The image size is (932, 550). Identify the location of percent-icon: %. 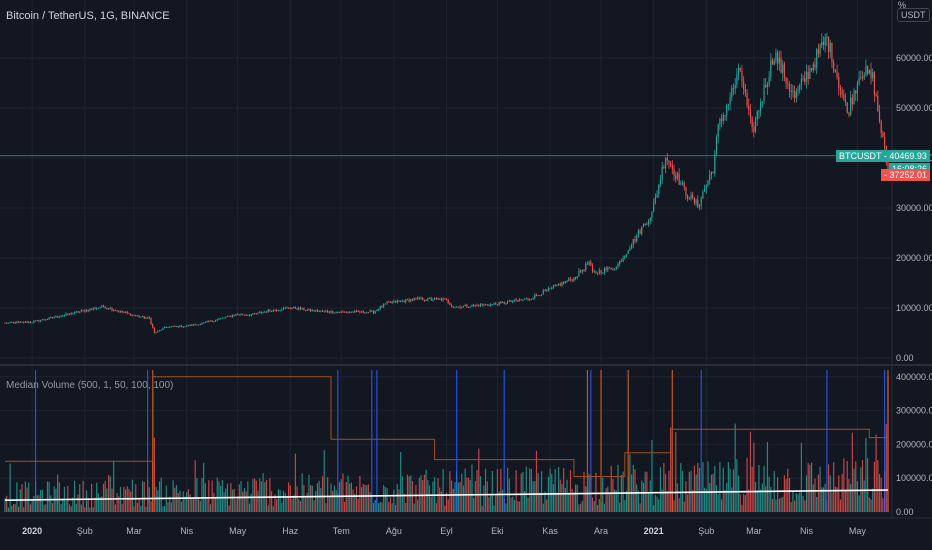
(902, 5).